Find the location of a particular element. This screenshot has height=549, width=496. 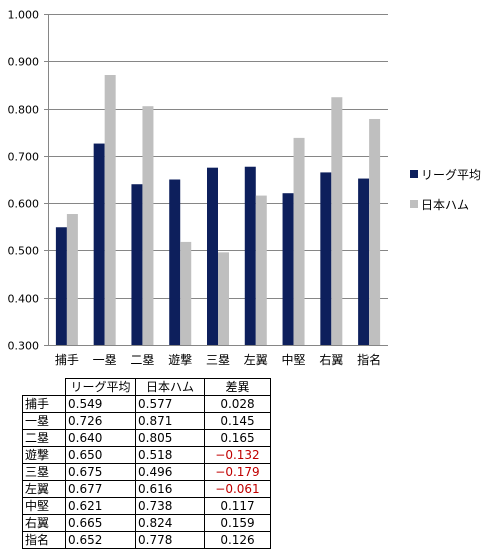

x-tick-label: 二塁 is located at coordinates (142, 360).